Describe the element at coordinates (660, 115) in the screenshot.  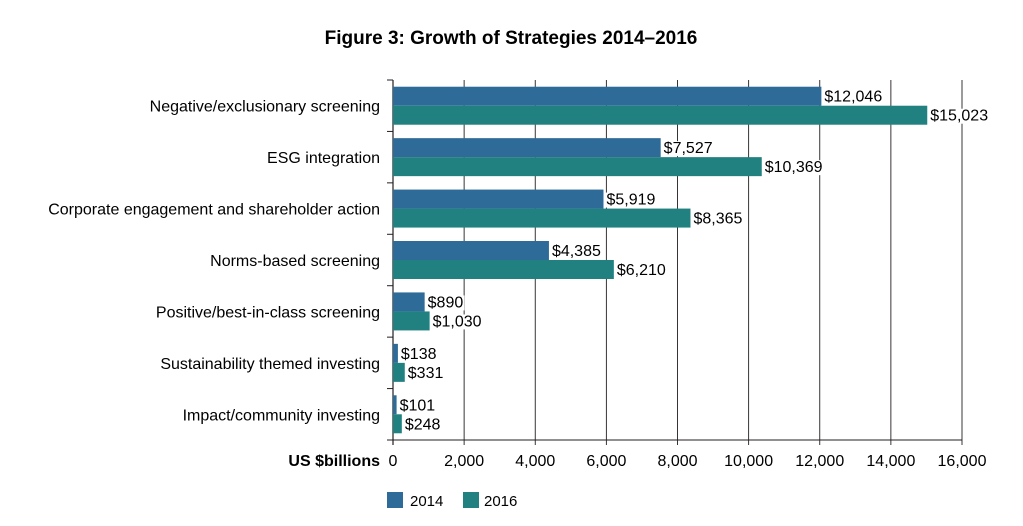
I see `bar-2016-negative-exclusionary-screening` at that location.